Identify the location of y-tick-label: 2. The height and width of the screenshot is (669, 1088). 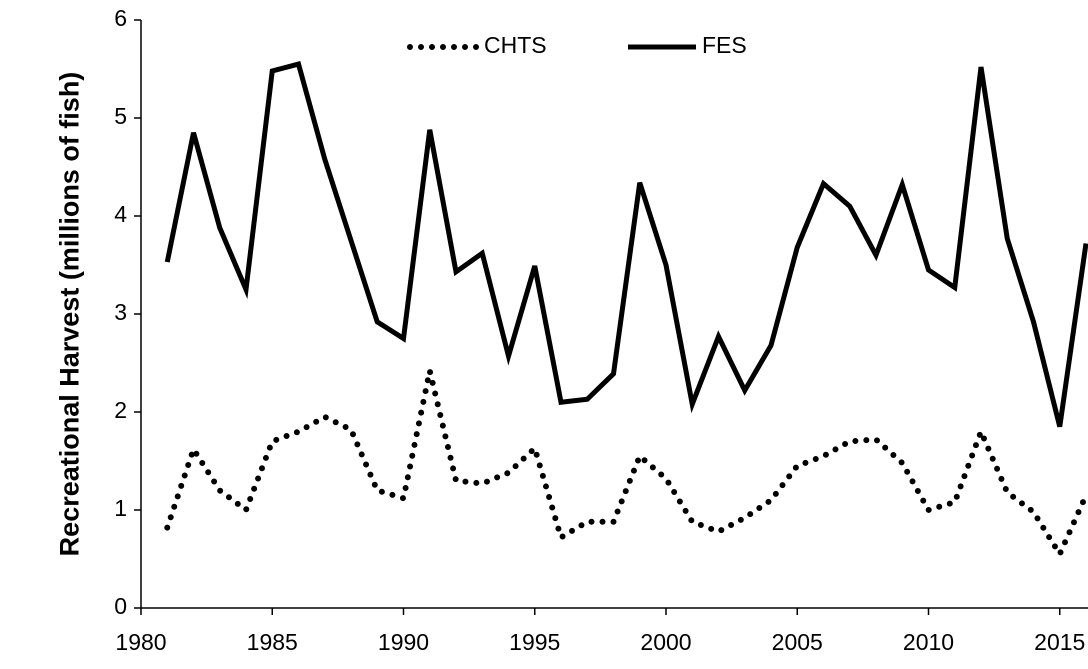
(120, 410).